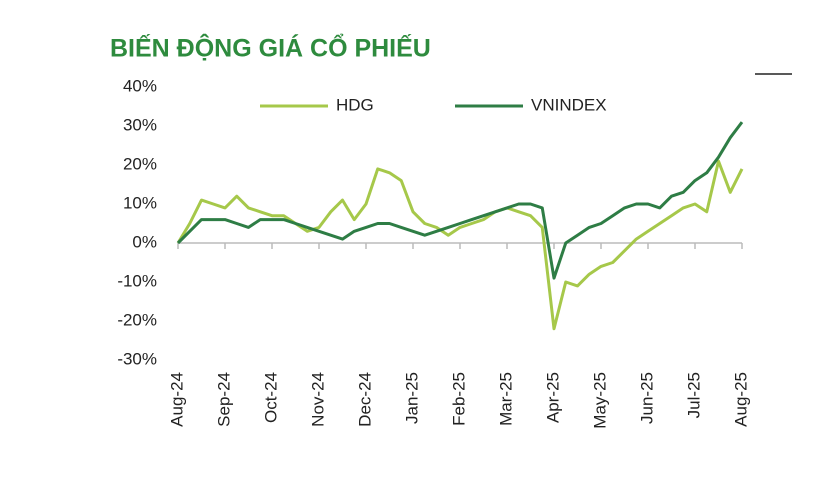 The width and height of the screenshot is (830, 492). Describe the element at coordinates (140, 202) in the screenshot. I see `y-tick-label: 10%` at that location.